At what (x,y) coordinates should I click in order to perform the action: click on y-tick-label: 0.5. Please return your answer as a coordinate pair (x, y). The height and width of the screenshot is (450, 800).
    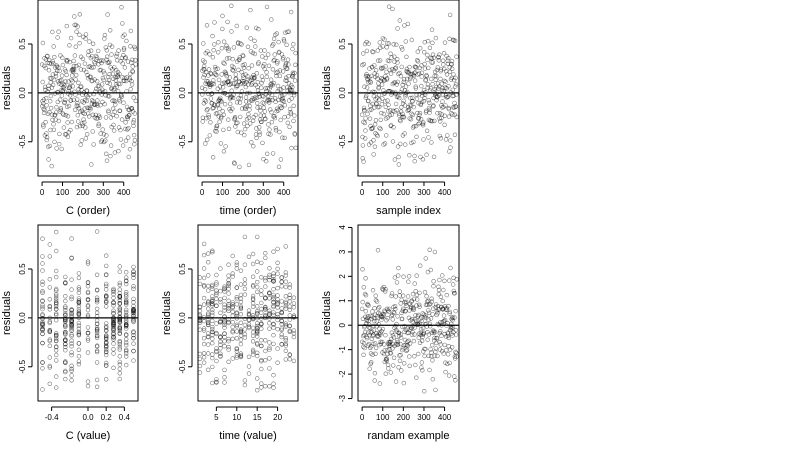
    Looking at the image, I should click on (342, 44).